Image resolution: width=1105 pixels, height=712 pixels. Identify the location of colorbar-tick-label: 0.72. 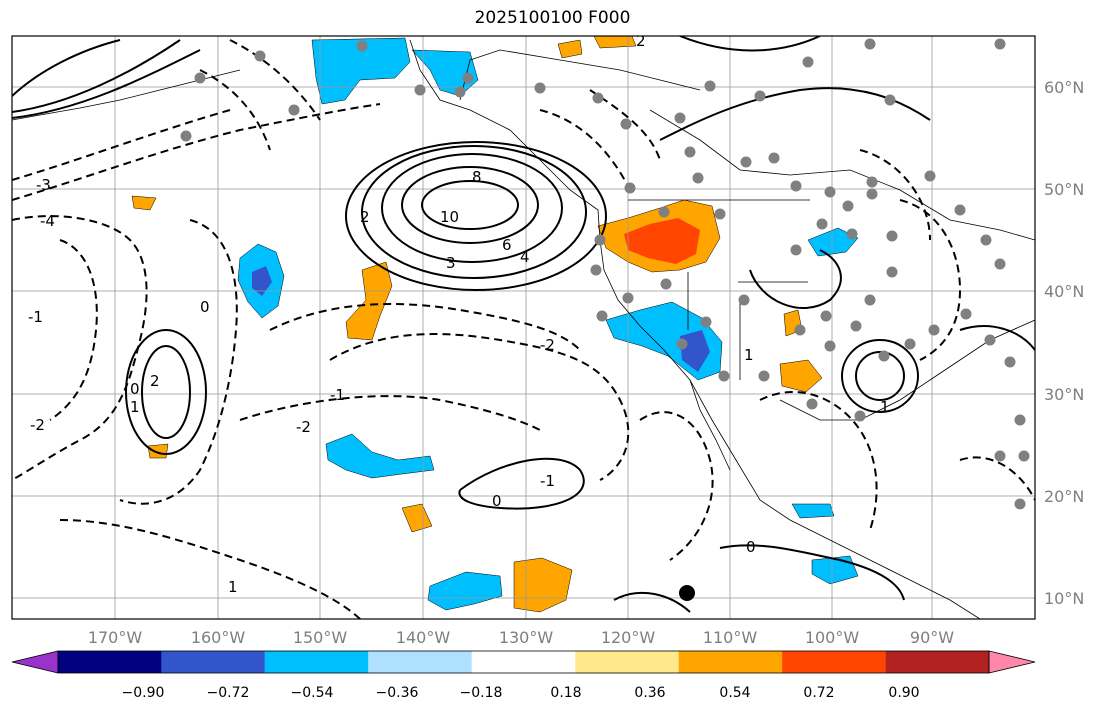
(818, 693).